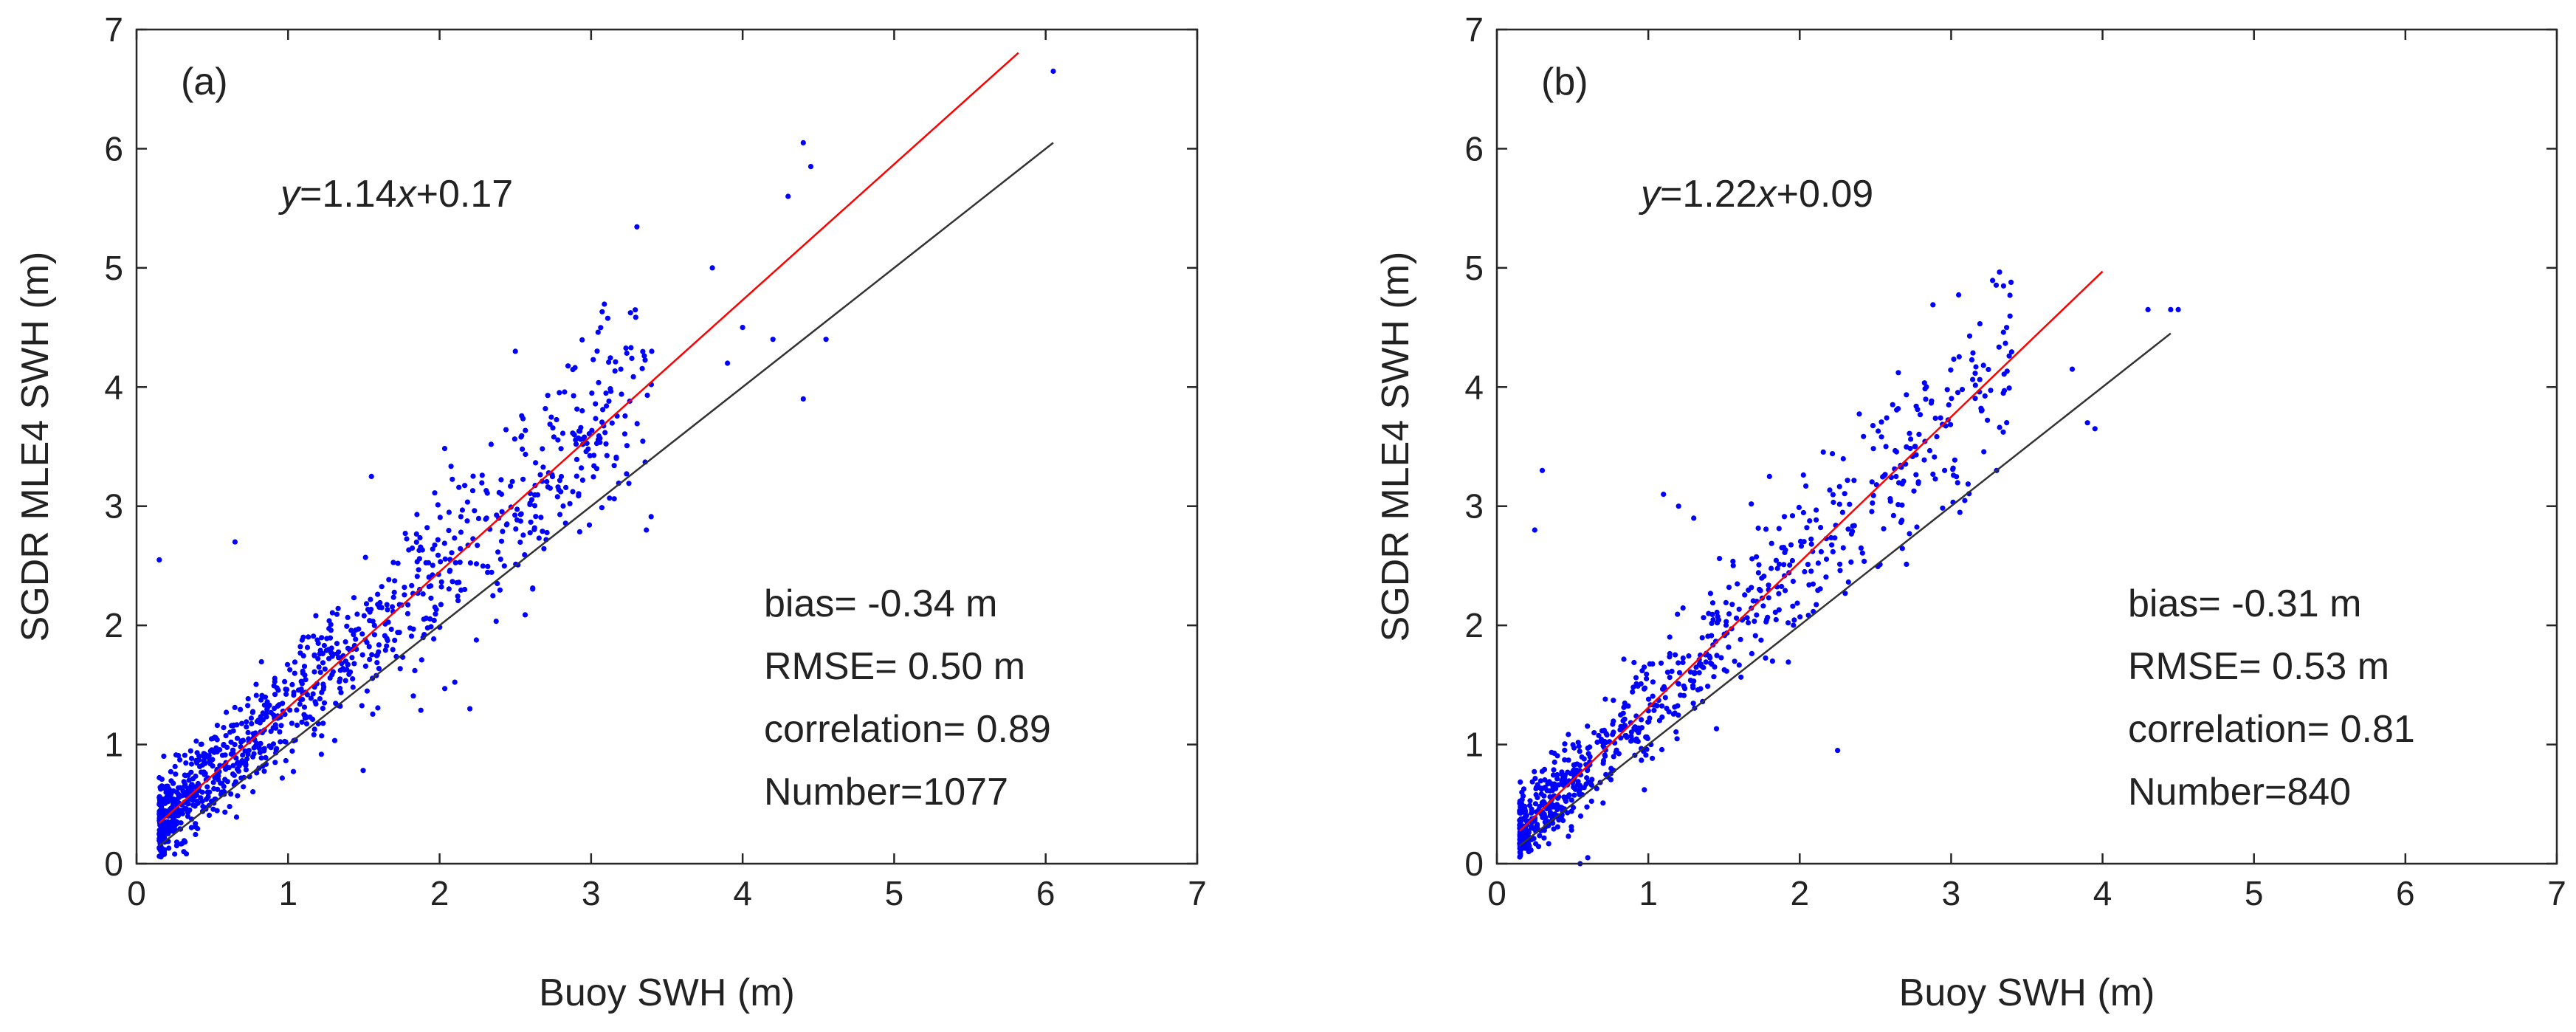 This screenshot has width=2576, height=1032. Describe the element at coordinates (407, 194) in the screenshot. I see `equation-x-a: x` at that location.